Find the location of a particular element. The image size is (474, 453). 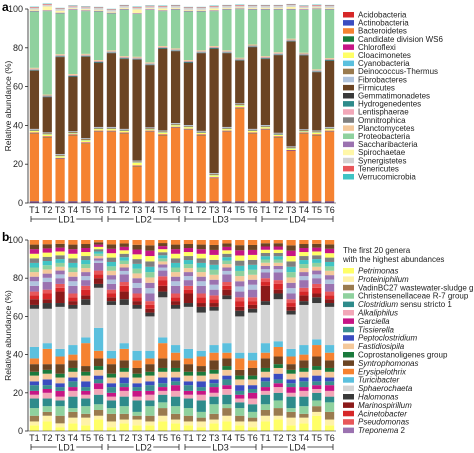

legend-entry: Clostridium sensu stricto 1 is located at coordinates (405, 304).